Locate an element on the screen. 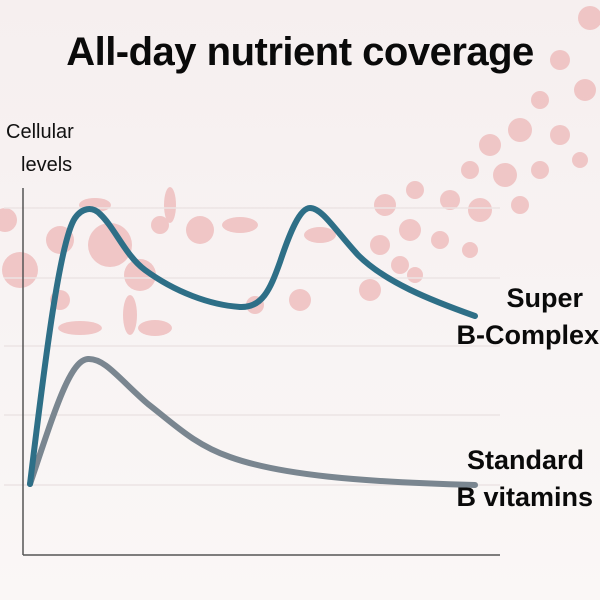 Image resolution: width=600 pixels, height=600 pixels. legend-super-line2: B-Complex is located at coordinates (527, 335).